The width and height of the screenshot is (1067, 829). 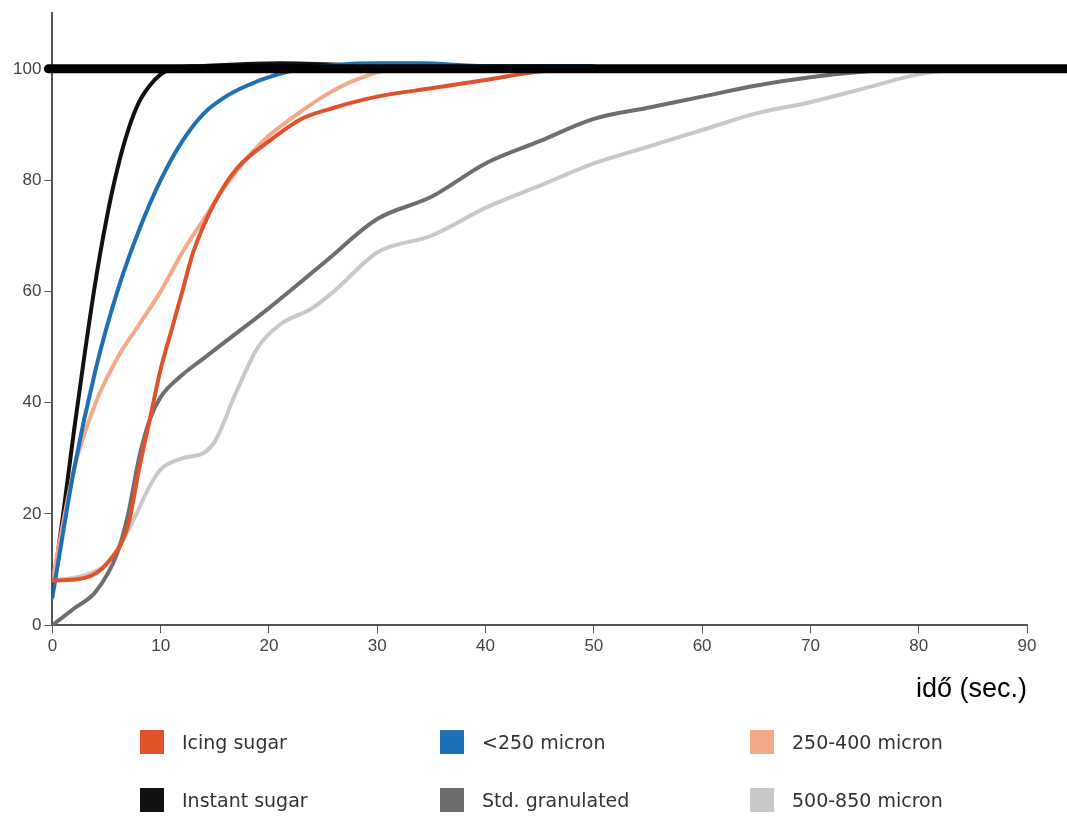 I want to click on y-tick-label: 20, so click(x=32, y=513).